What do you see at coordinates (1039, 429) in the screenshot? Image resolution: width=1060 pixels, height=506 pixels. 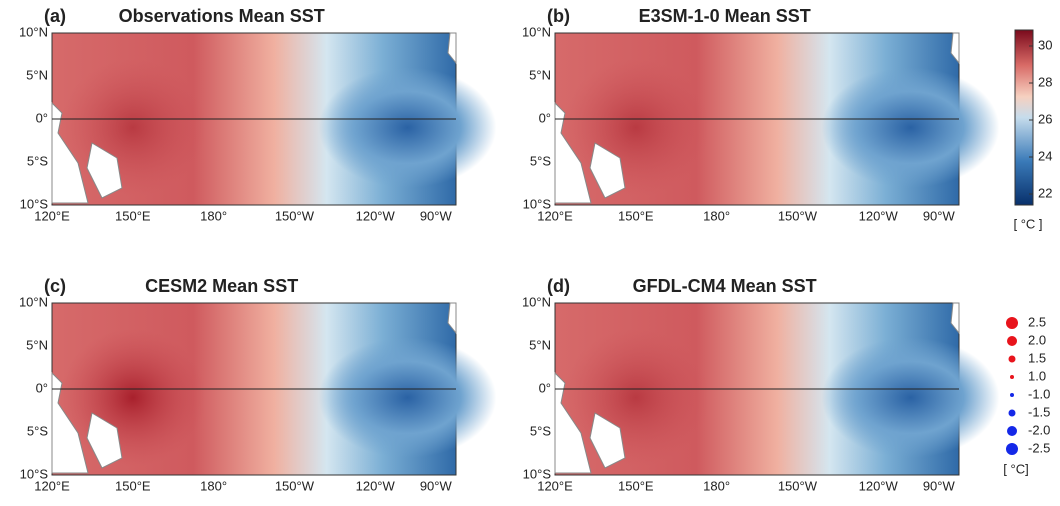 I see `legend-label: -2.0` at bounding box center [1039, 429].